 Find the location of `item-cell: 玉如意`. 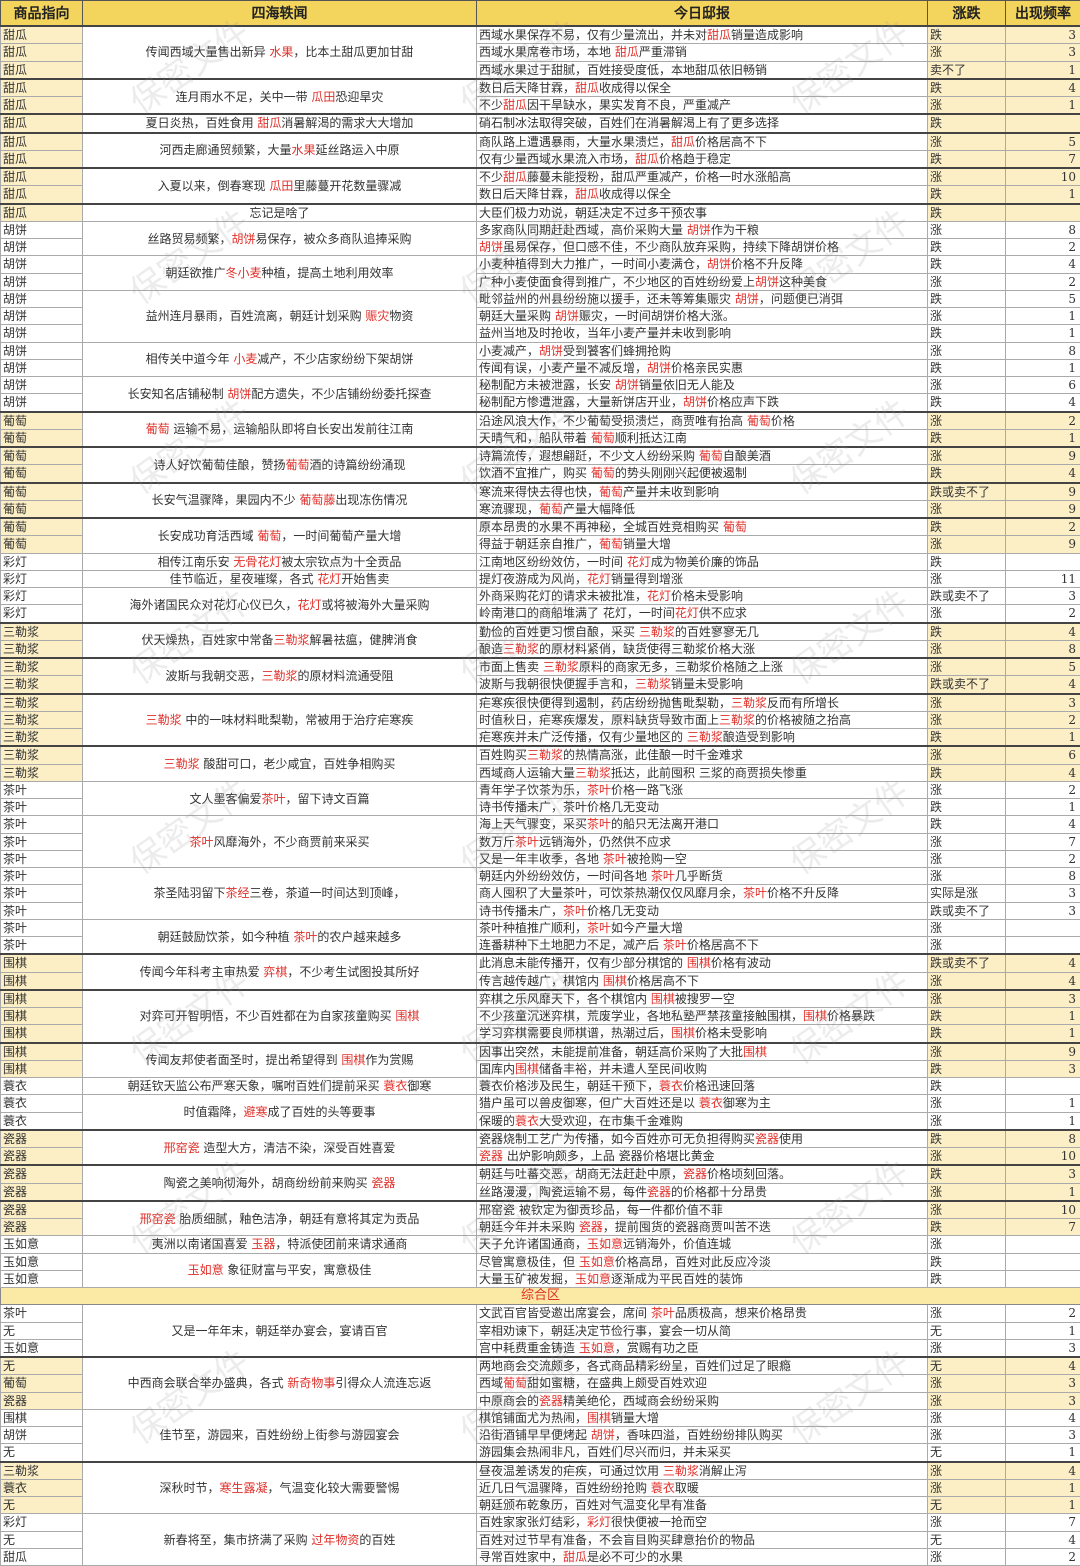

item-cell: 玉如意 is located at coordinates (42, 1261).